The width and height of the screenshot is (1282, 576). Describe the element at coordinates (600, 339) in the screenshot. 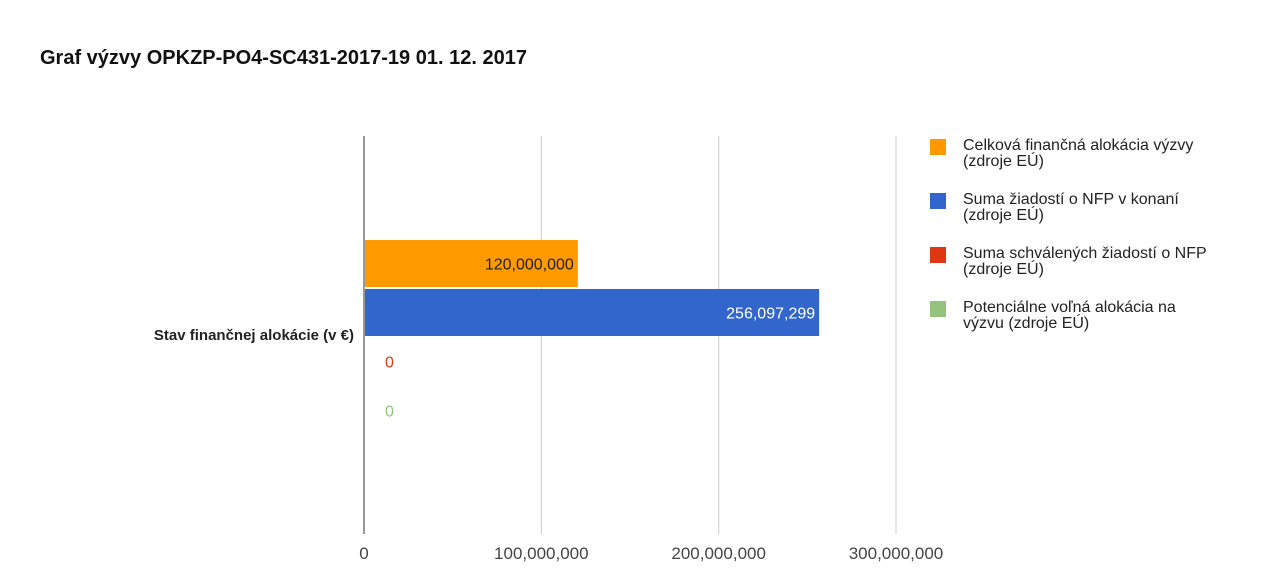

I see `data-labels: 120,000,000 256,097,299 0 0` at that location.